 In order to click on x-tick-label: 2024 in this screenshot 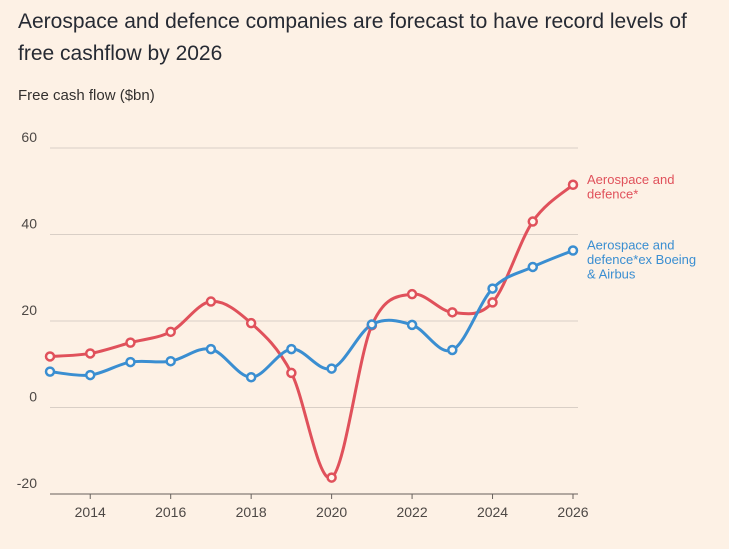, I will do `click(492, 512)`.